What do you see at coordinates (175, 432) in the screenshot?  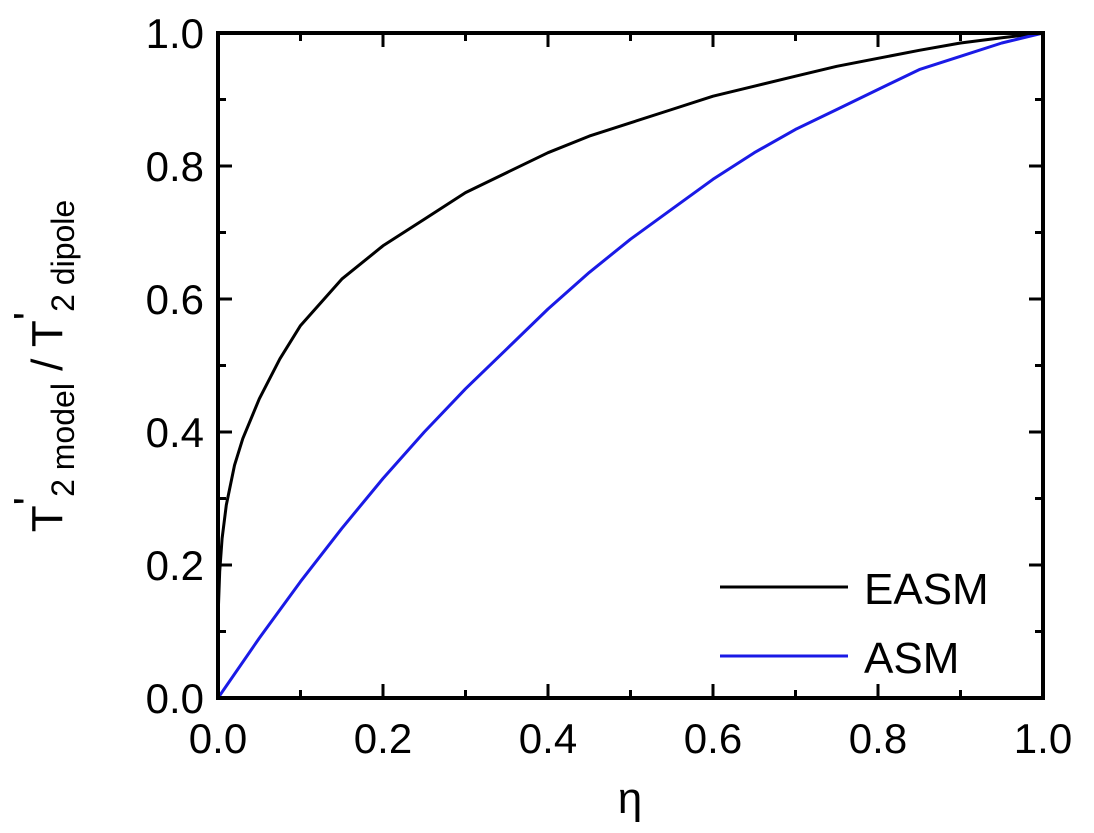 I see `y-tick-label: 0.4` at bounding box center [175, 432].